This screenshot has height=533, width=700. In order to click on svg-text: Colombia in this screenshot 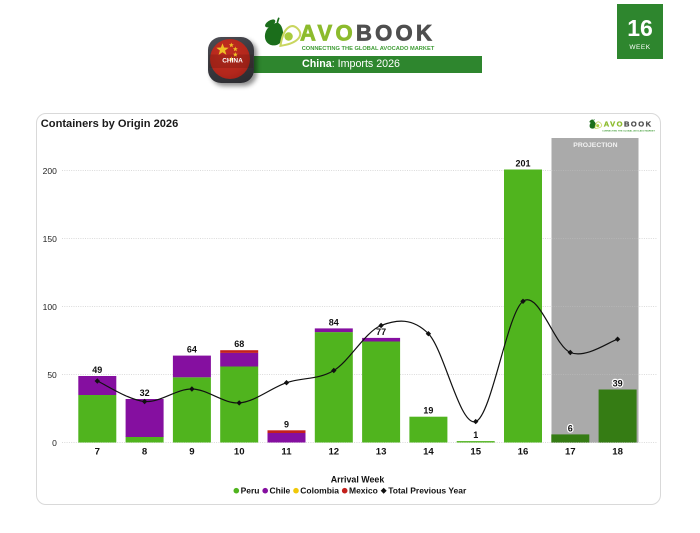, I will do `click(319, 491)`.